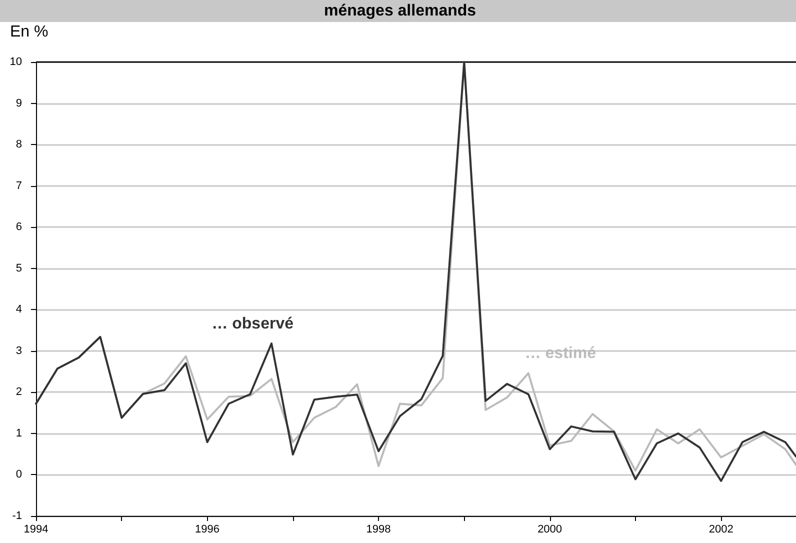  What do you see at coordinates (19, 474) in the screenshot?
I see `y-tick-label: 0` at bounding box center [19, 474].